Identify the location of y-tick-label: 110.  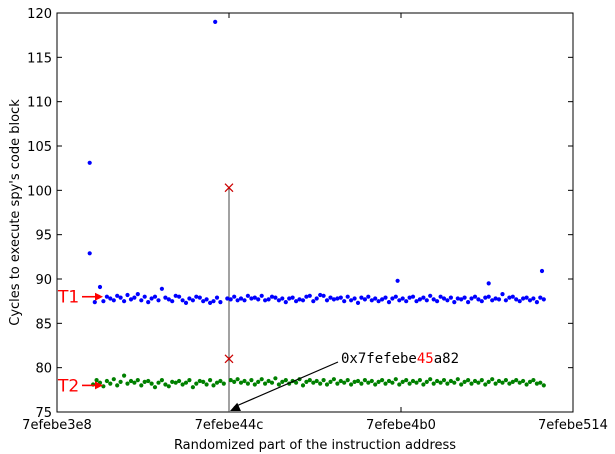
(39, 103).